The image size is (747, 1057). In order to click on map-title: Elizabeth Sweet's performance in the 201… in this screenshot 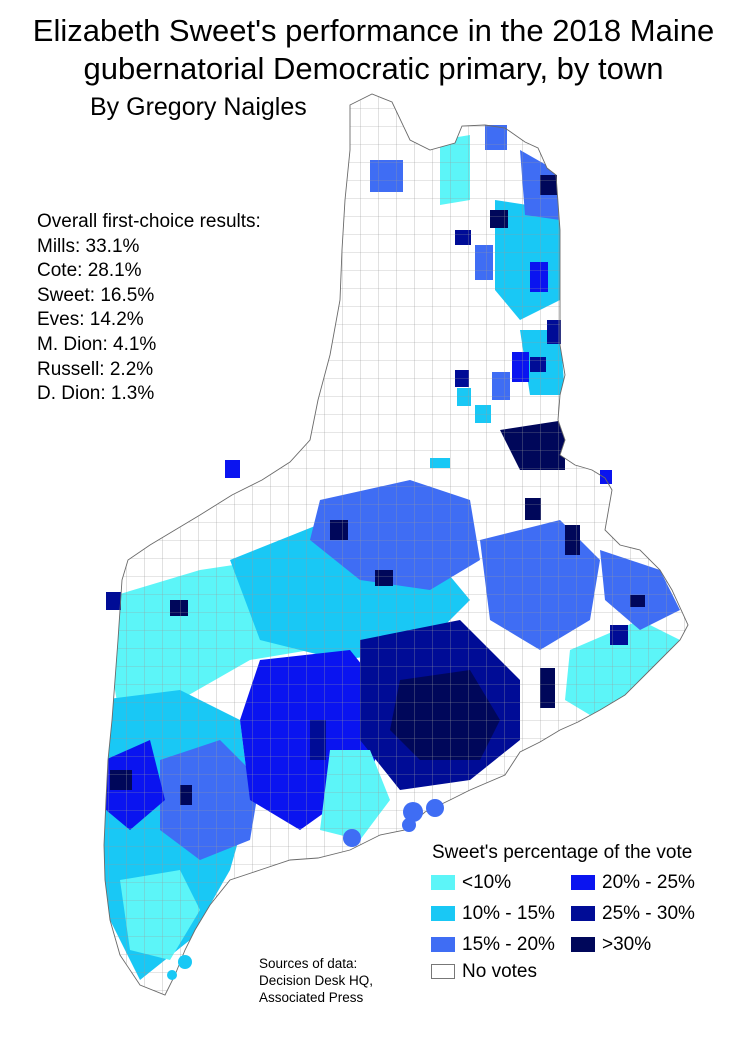, I will do `click(373, 50)`.